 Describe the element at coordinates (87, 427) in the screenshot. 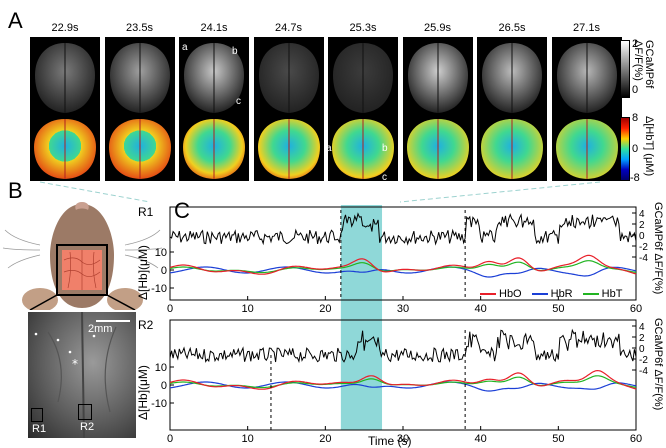

I see `roi-label-r2: R2` at that location.